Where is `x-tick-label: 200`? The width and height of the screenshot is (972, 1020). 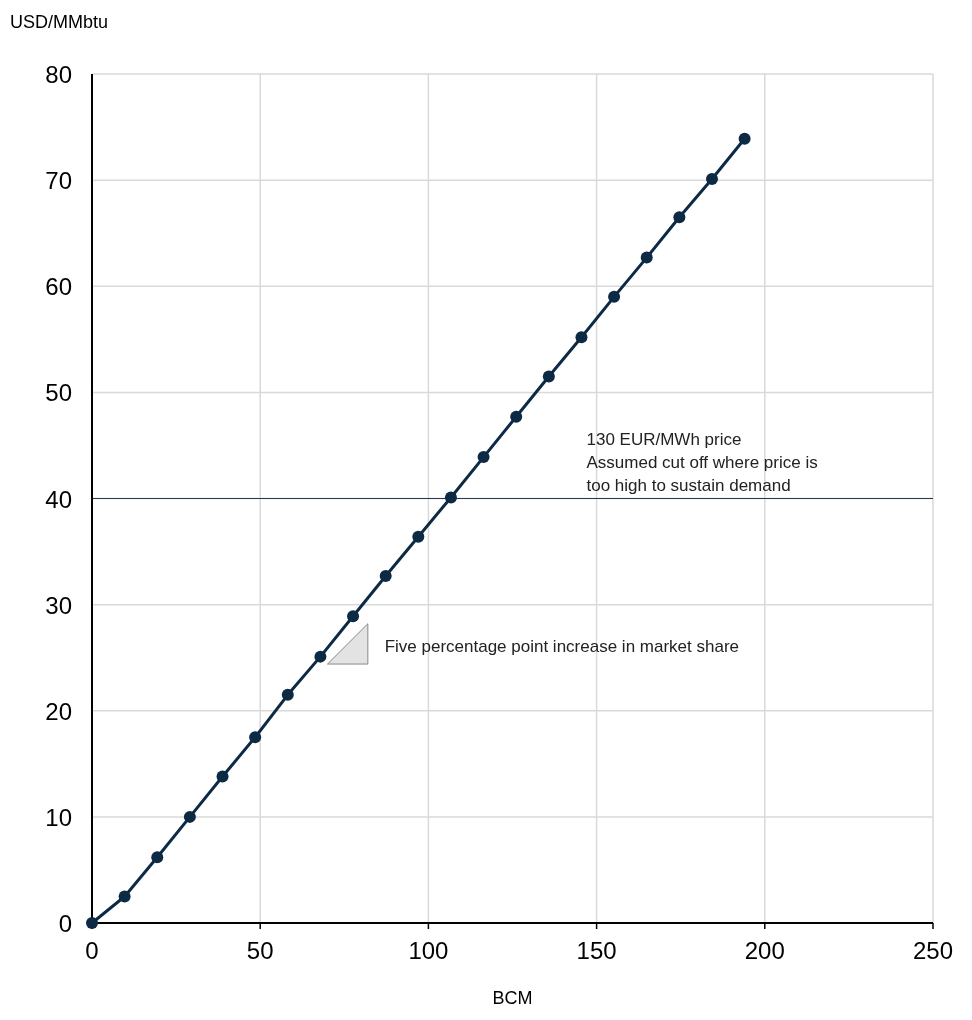 x-tick-label: 200 is located at coordinates (764, 950).